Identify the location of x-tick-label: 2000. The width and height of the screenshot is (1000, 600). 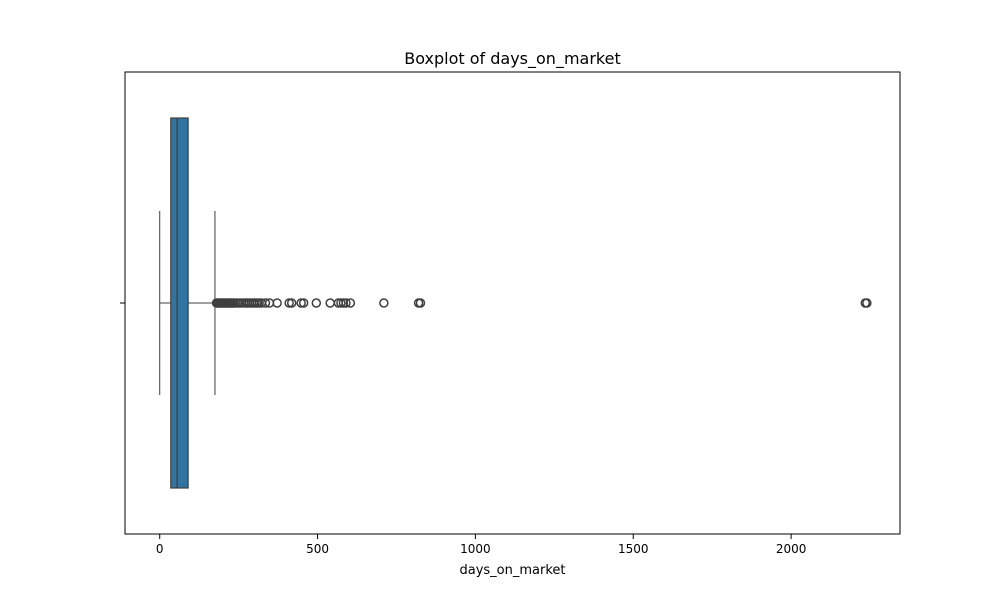
(791, 549).